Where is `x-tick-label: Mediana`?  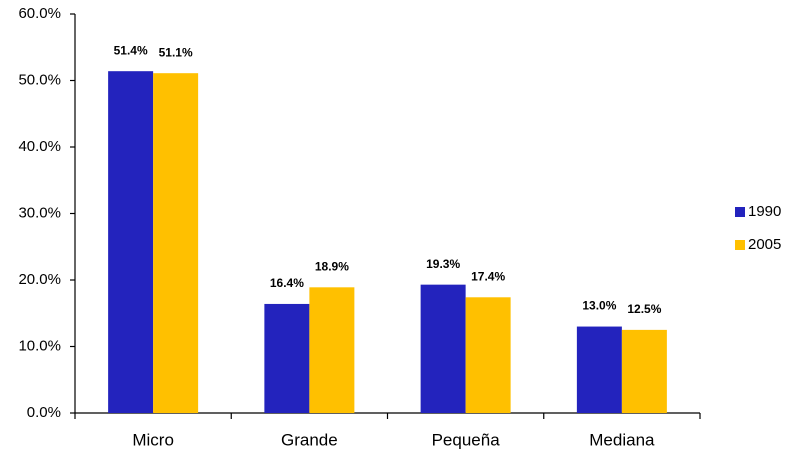
x-tick-label: Mediana is located at coordinates (622, 439).